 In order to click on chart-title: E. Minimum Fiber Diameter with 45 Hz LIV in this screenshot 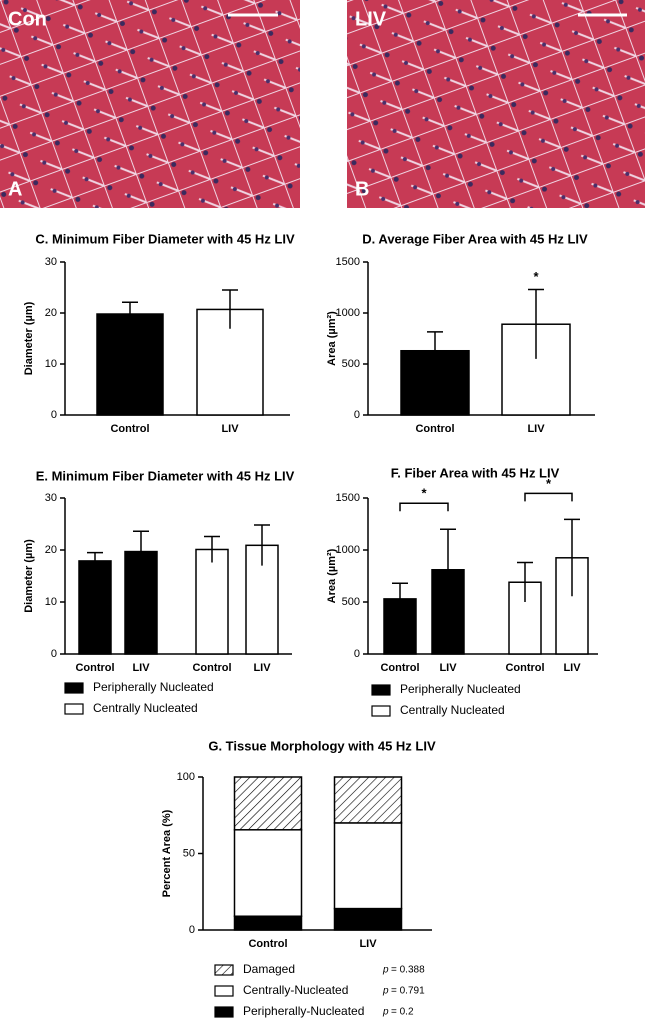, I will do `click(165, 475)`.